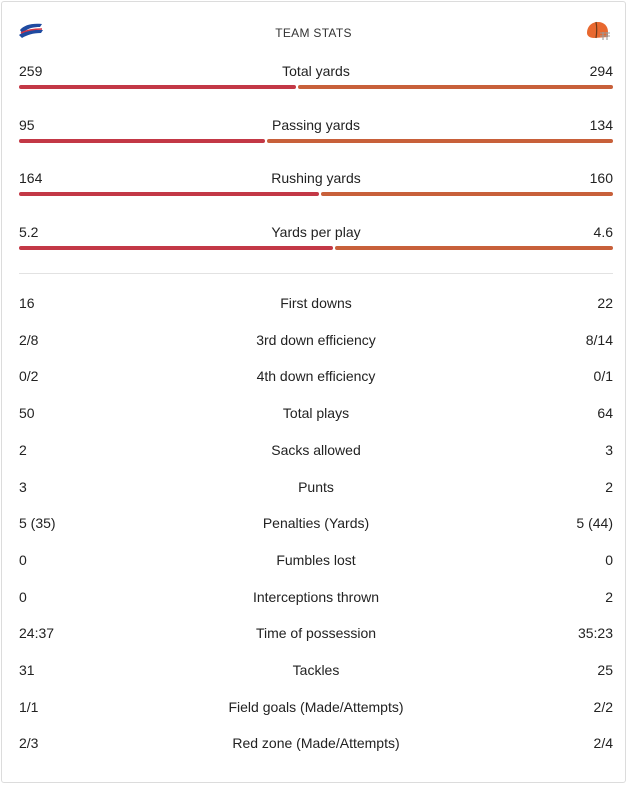 The height and width of the screenshot is (786, 629). Describe the element at coordinates (316, 633) in the screenshot. I see `stat-label: Time of possession` at that location.